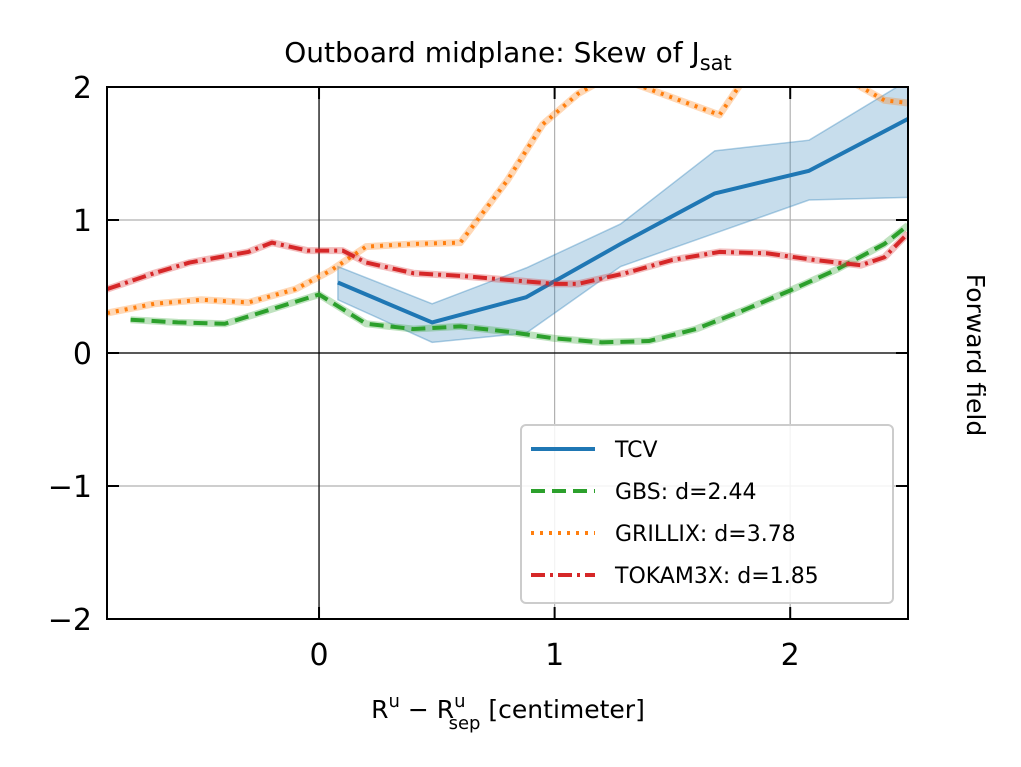 This screenshot has height=767, width=1021. Describe the element at coordinates (716, 63) in the screenshot. I see `chart-title-subscript: sat` at that location.